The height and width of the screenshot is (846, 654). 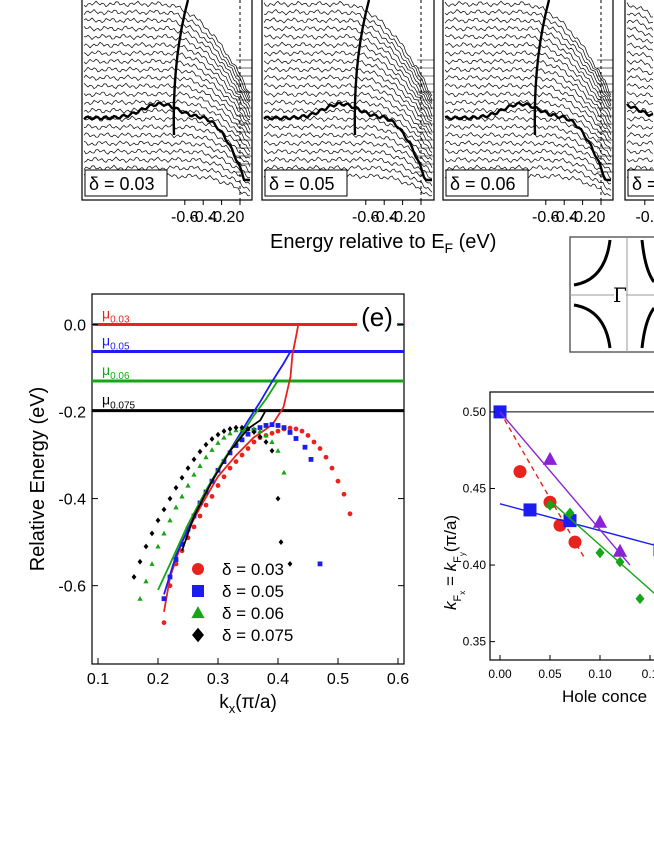 I want to click on plot-frame, so click(x=571, y=526).